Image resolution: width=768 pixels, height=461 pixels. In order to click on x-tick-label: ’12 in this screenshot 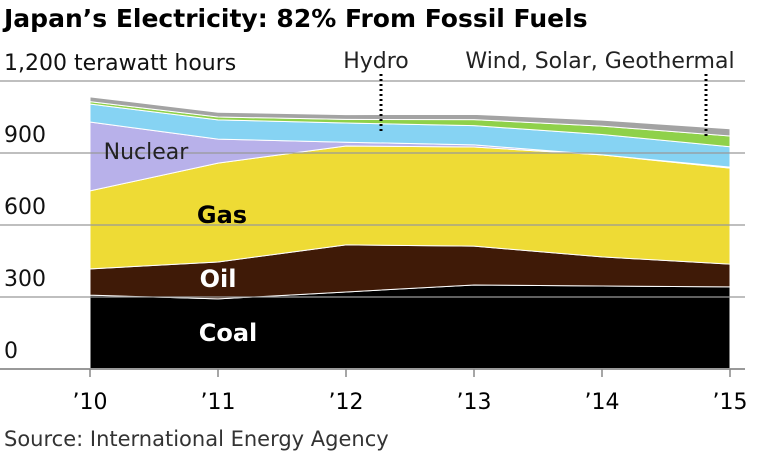, I will do `click(346, 402)`.